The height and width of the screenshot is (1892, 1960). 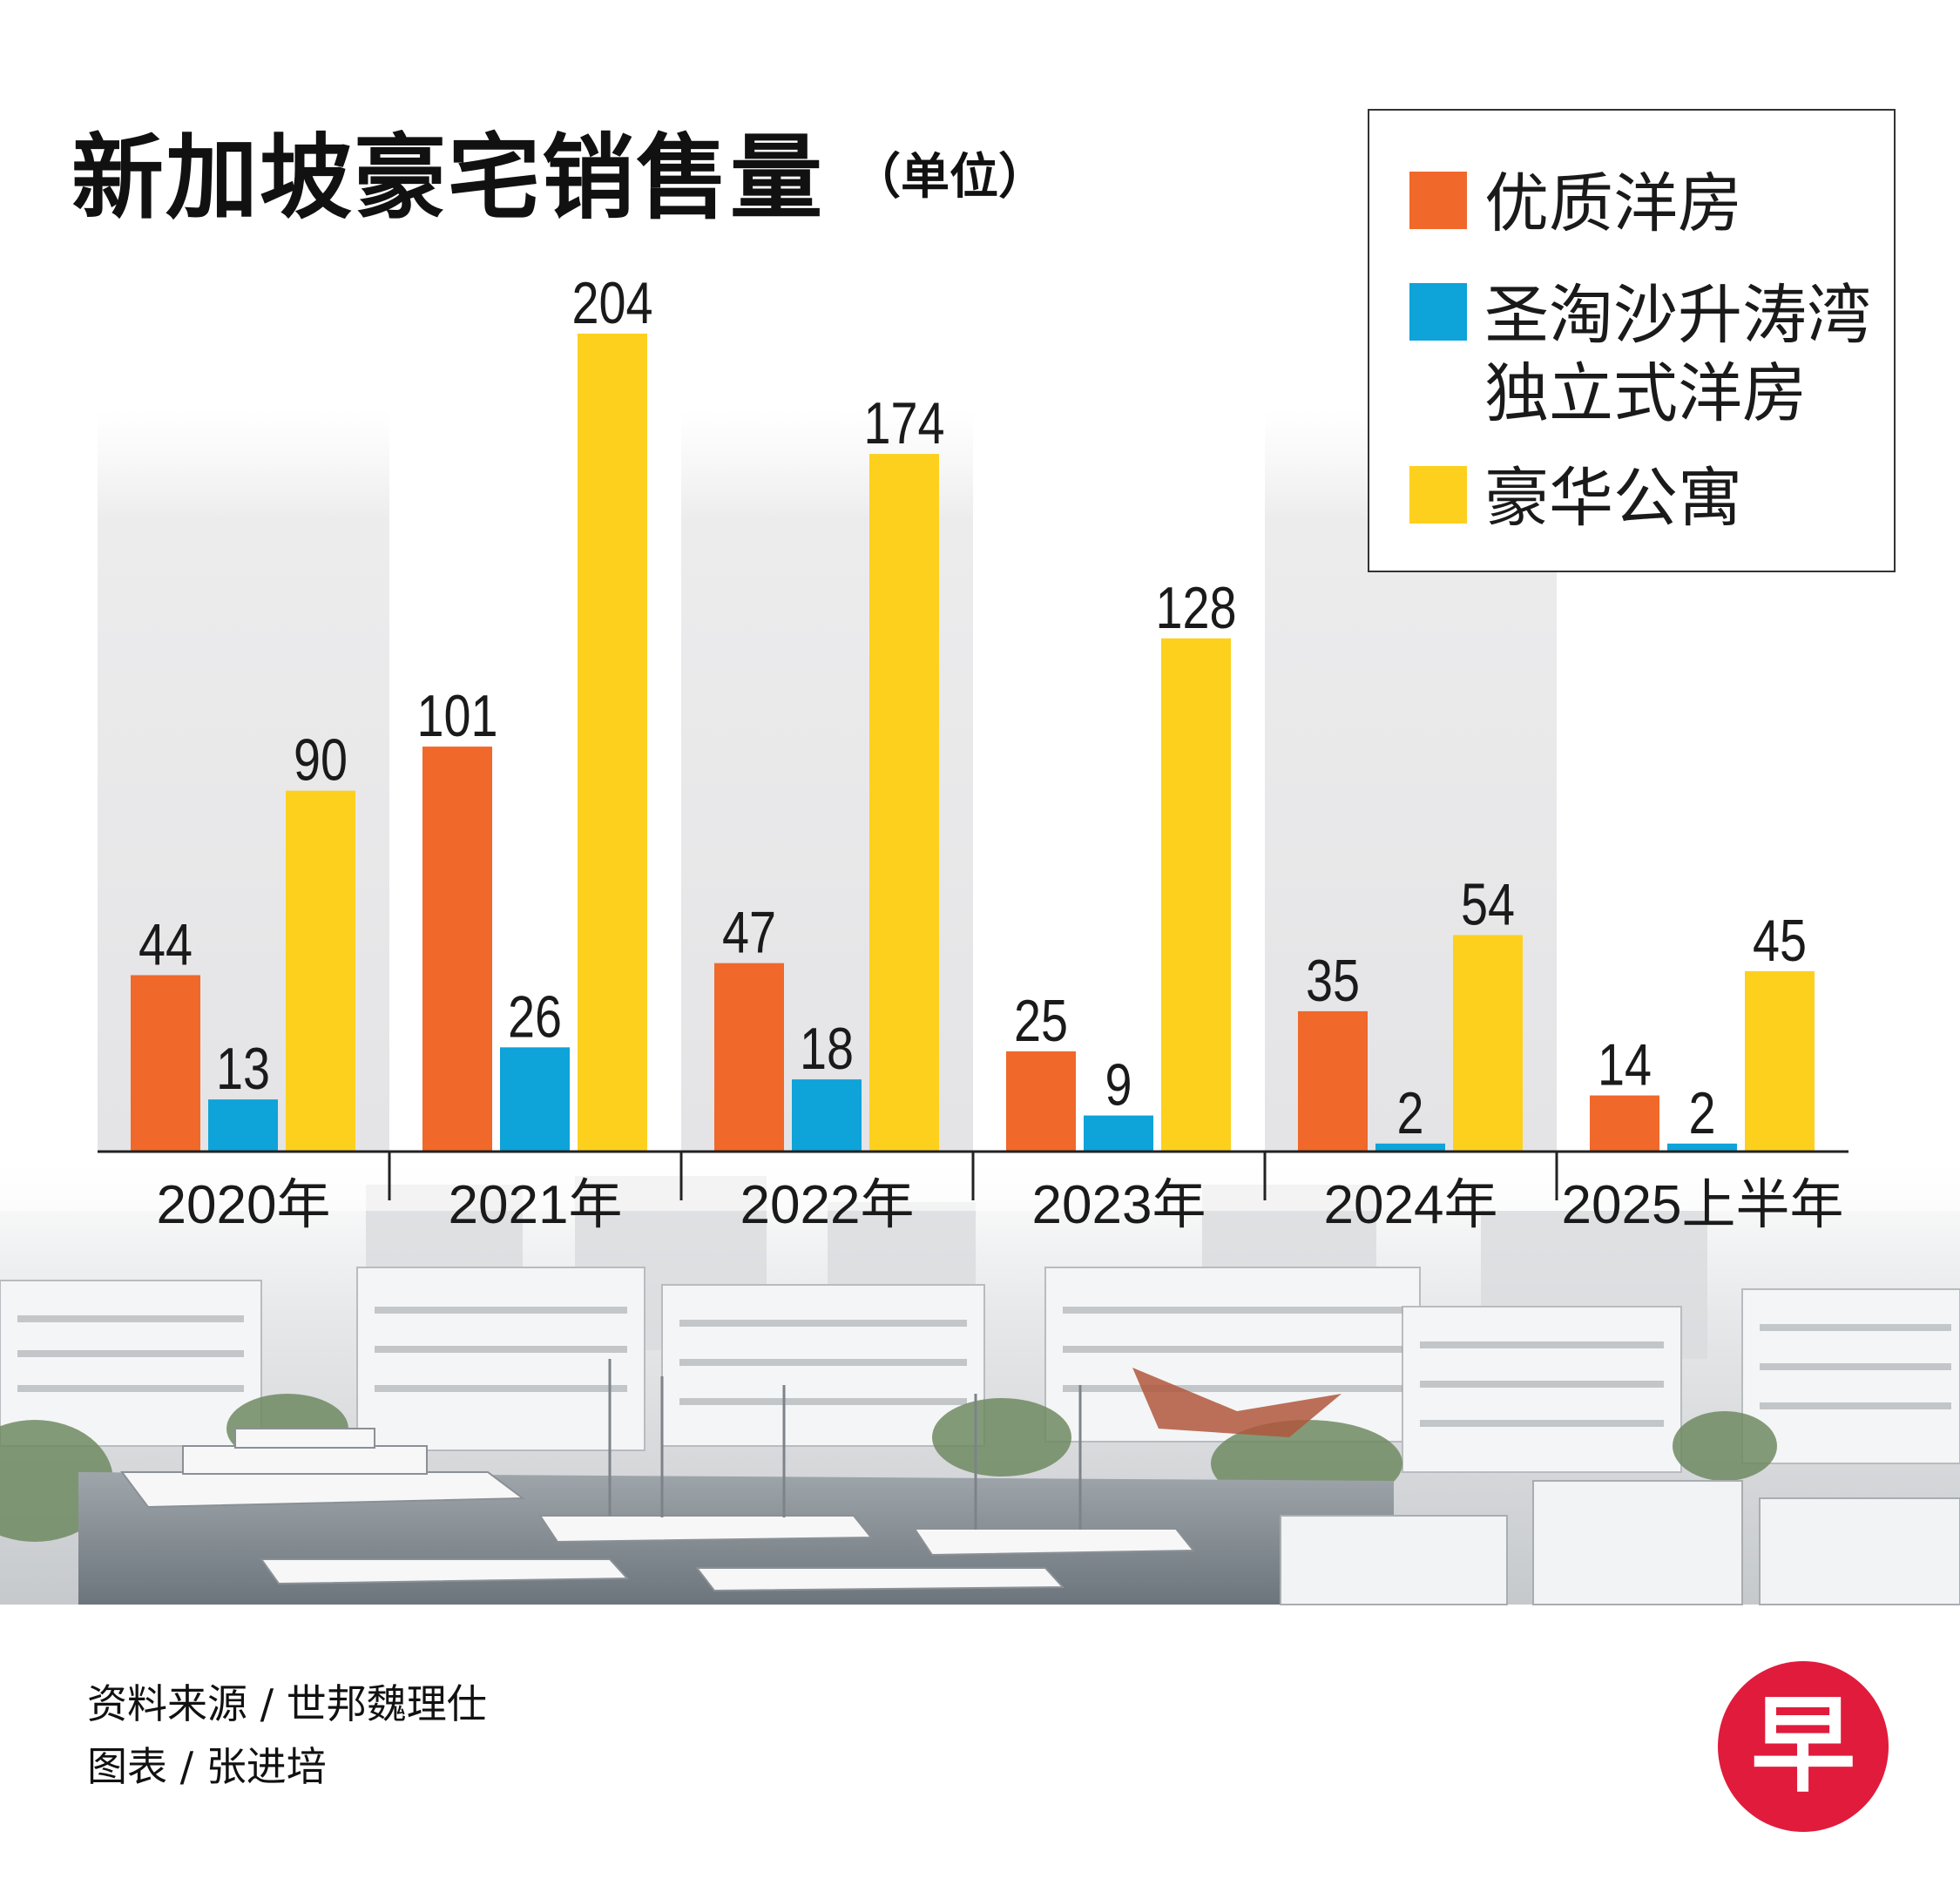 I want to click on data-label: 204, so click(x=611, y=303).